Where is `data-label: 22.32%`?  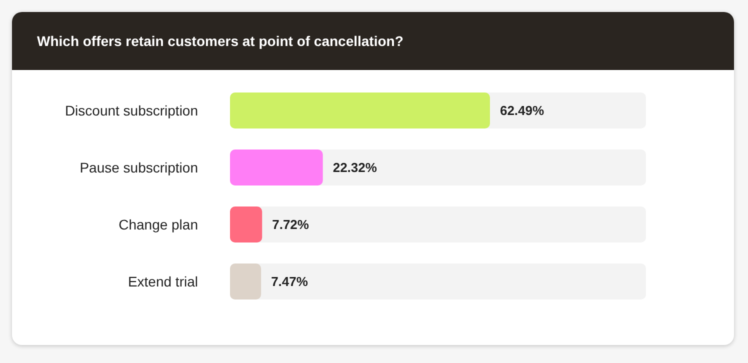
data-label: 22.32% is located at coordinates (355, 167).